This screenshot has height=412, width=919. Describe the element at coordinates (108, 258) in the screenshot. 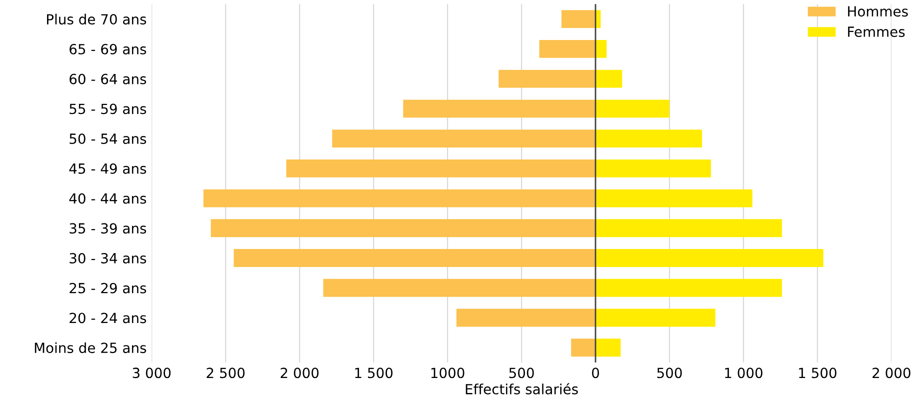

I see `y-tick-label: 30 - 34 ans` at that location.